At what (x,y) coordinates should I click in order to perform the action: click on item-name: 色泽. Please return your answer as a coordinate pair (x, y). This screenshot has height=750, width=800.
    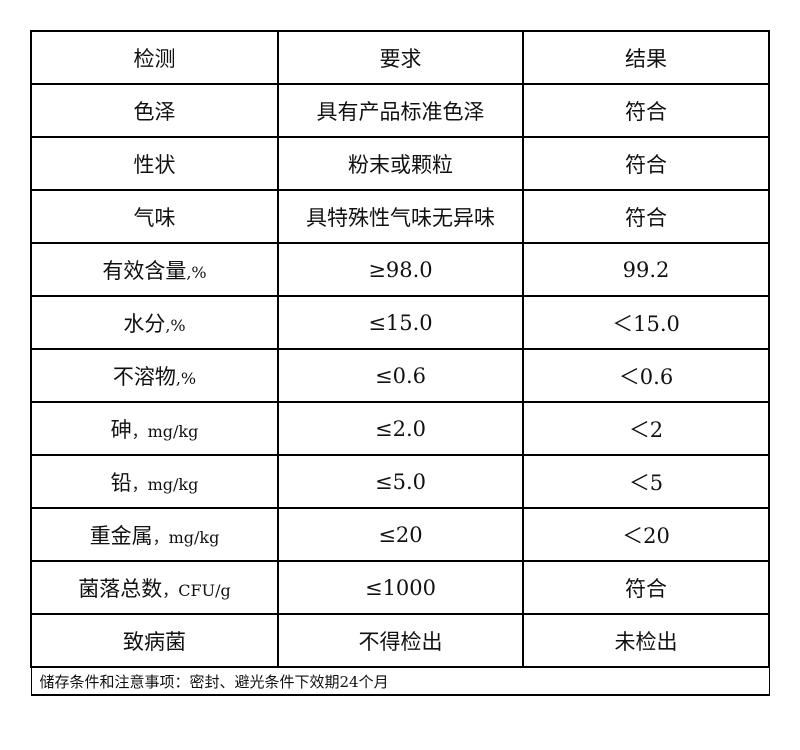
    Looking at the image, I should click on (154, 111).